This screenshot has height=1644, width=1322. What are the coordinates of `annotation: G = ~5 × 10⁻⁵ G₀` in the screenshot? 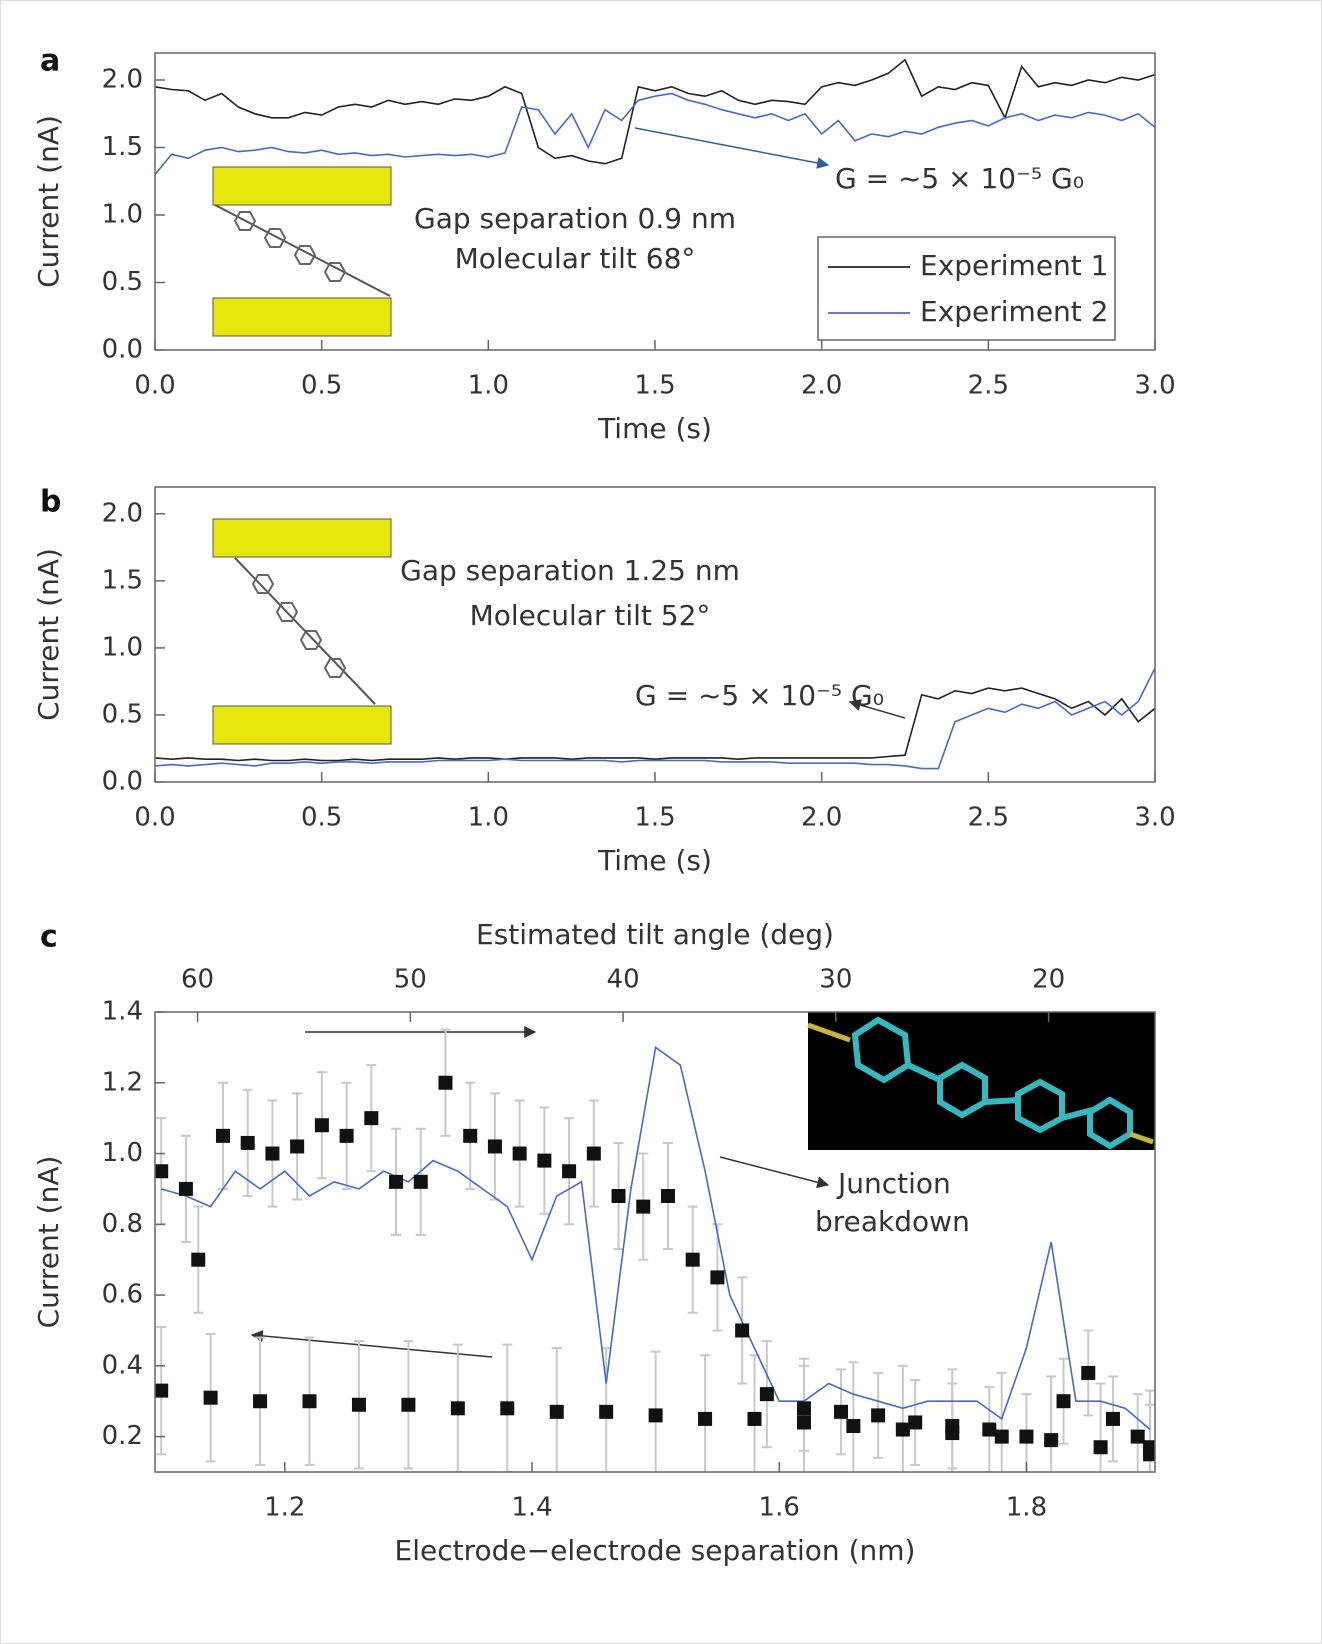 It's located at (959, 178).